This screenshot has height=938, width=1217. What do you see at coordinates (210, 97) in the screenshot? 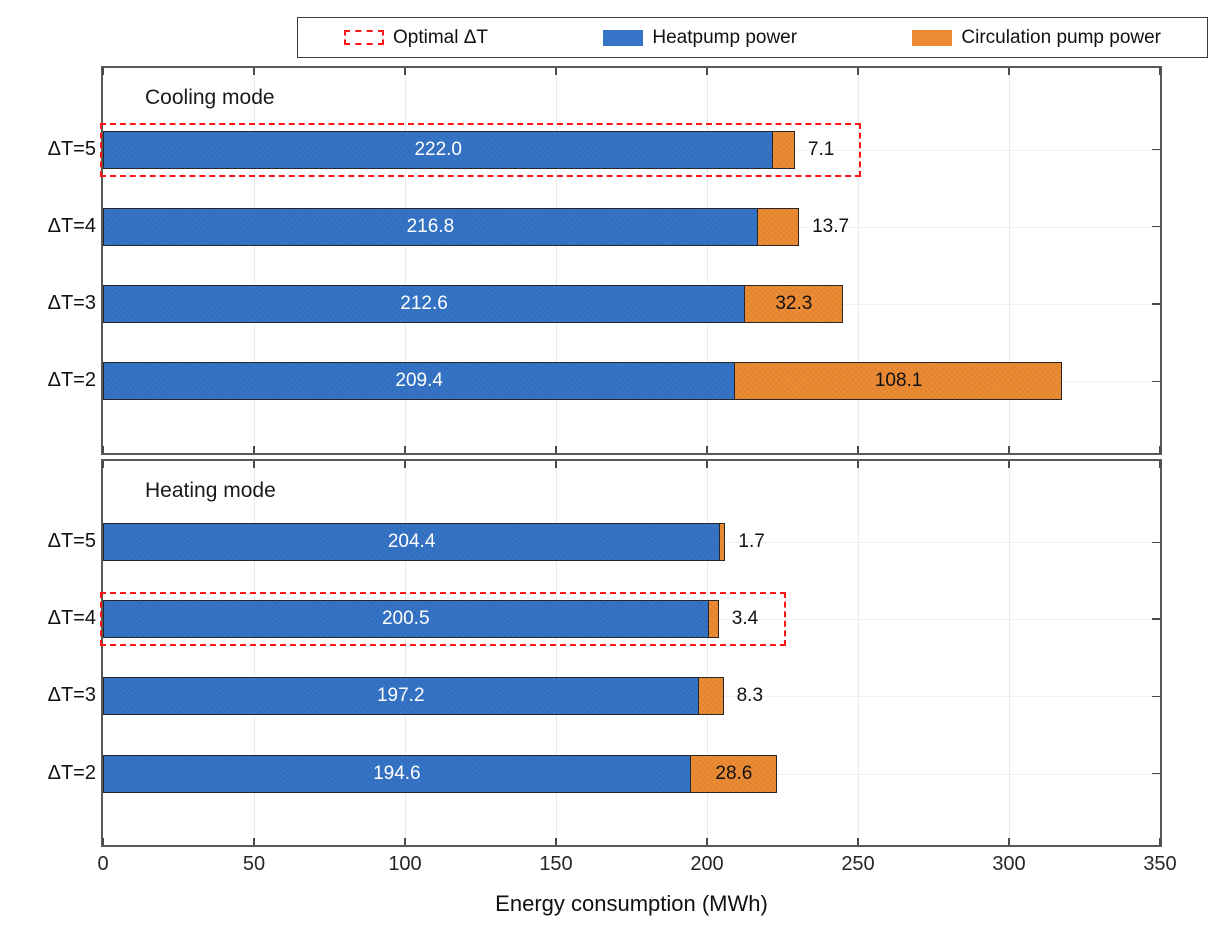
I see `panel-title: Cooling mode` at bounding box center [210, 97].